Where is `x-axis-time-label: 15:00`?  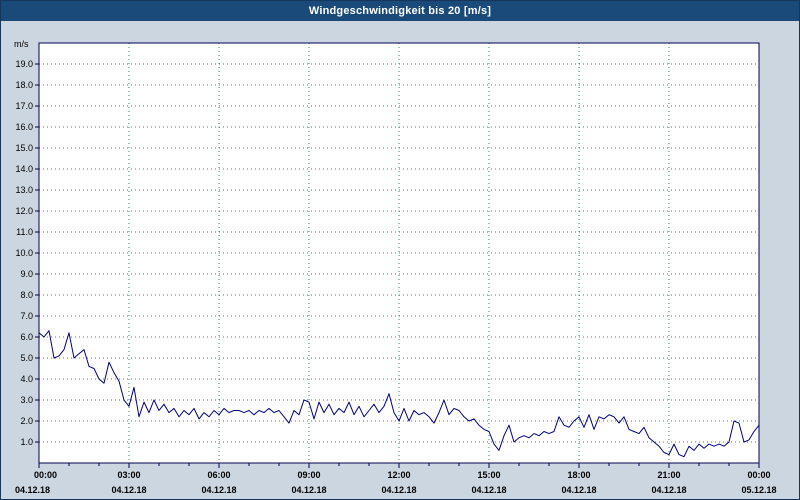 x-axis-time-label: 15:00 is located at coordinates (488, 475).